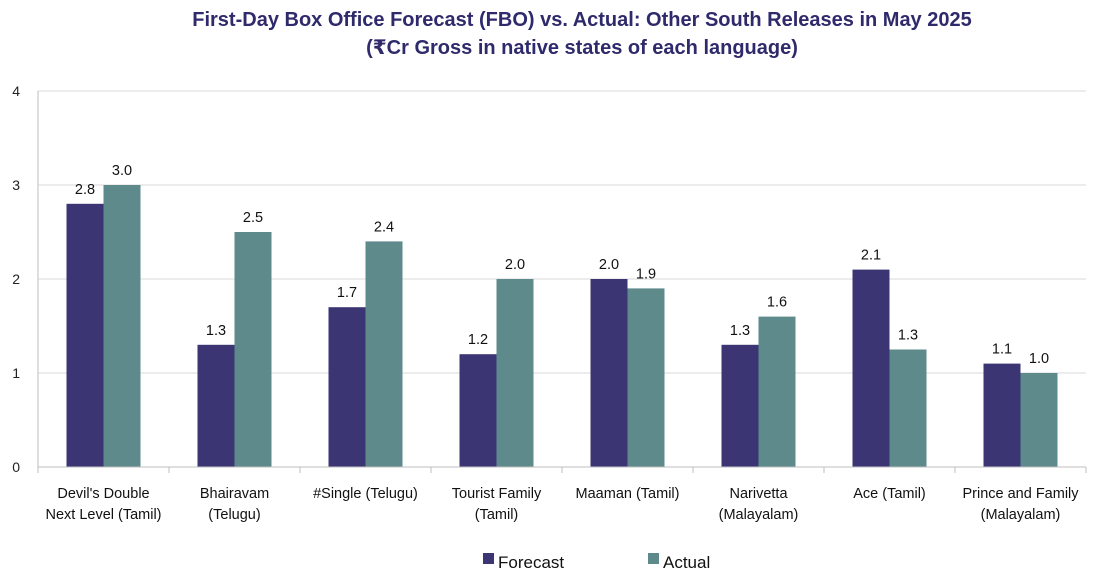 This screenshot has width=1110, height=582. What do you see at coordinates (515, 265) in the screenshot?
I see `data-label-actual: 2.0` at bounding box center [515, 265].